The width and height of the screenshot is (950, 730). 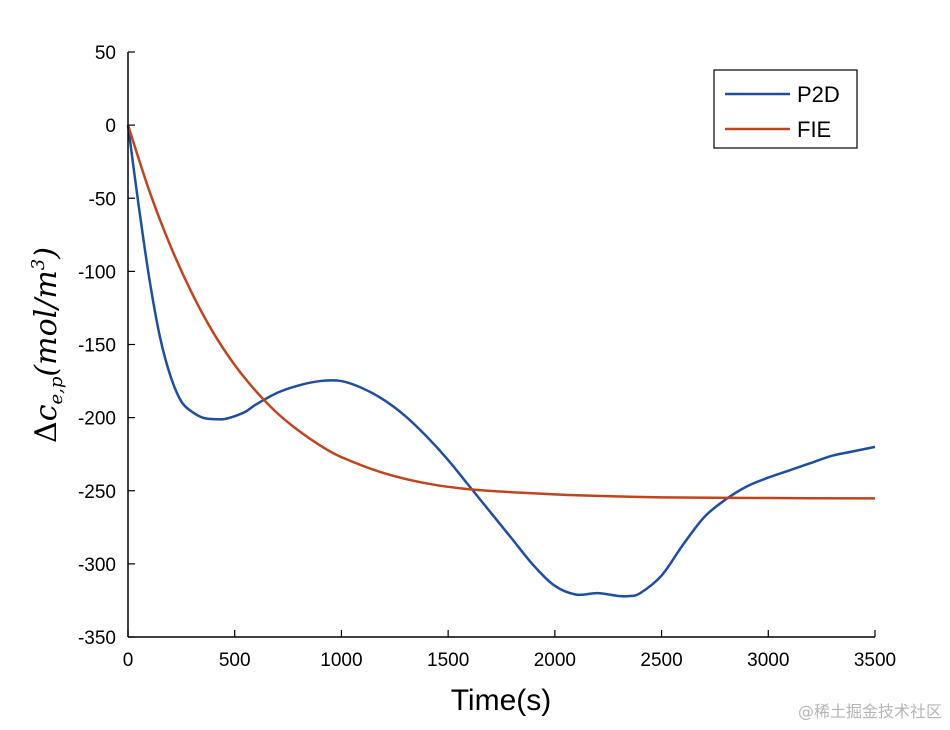 What do you see at coordinates (46, 323) in the screenshot?
I see `y-axis-title-unit: (mol/m` at bounding box center [46, 323].